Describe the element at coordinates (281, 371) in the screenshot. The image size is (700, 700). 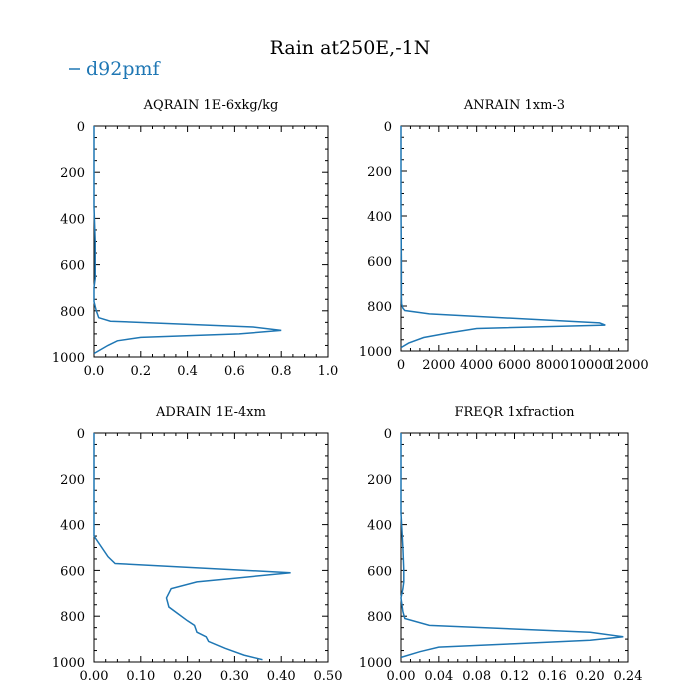
I see `x-tick-label: 0.8` at that location.